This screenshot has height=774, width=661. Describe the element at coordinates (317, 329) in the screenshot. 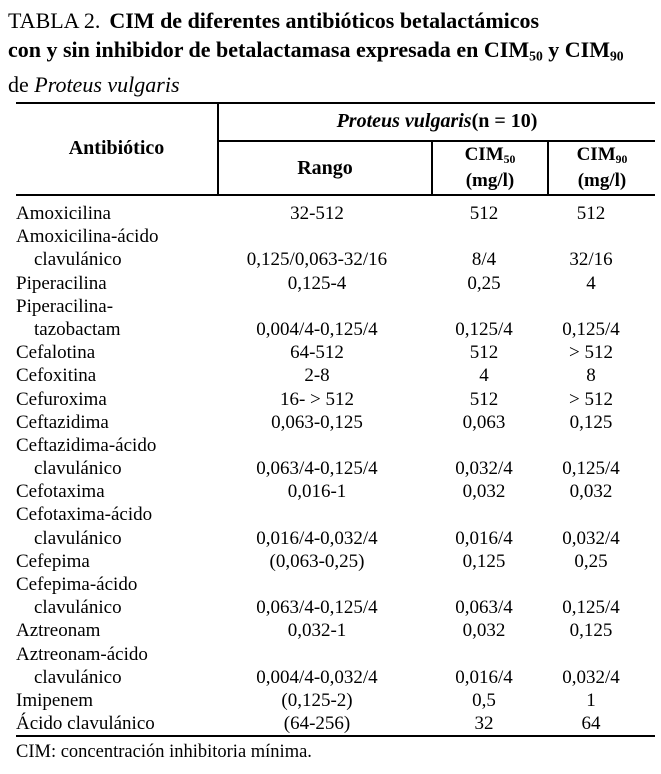

I see `rango-value: 0,004/4-0,125/4` at that location.